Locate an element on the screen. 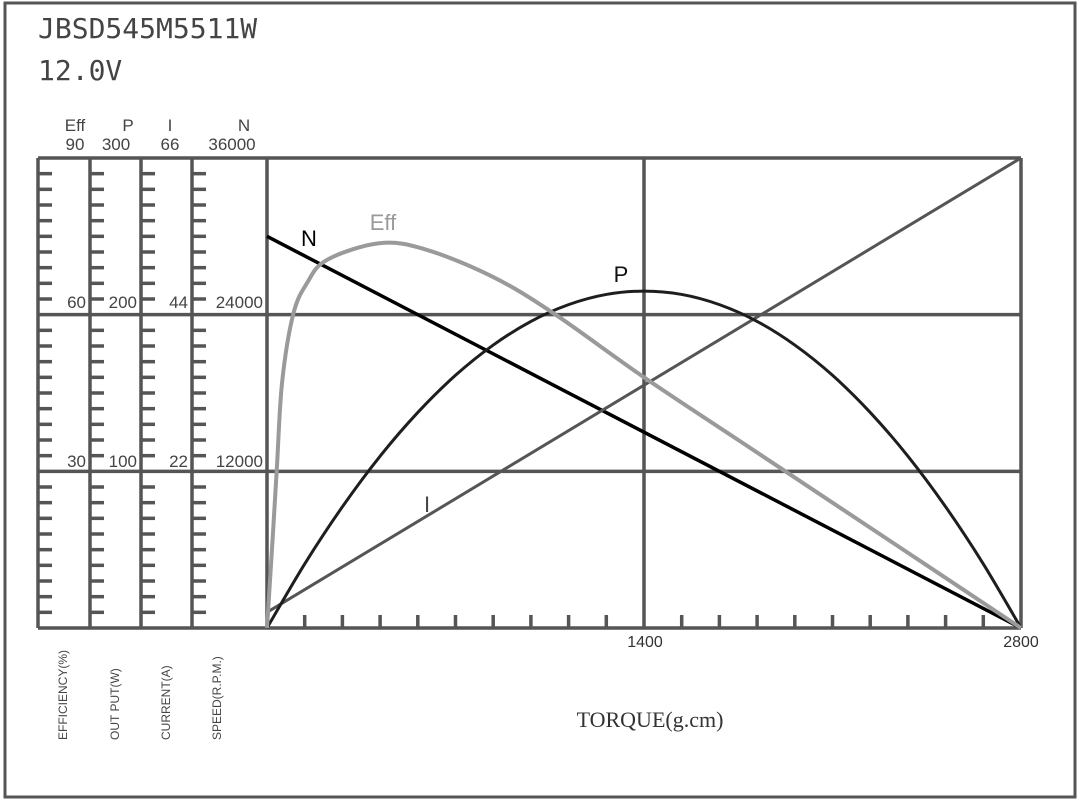 The width and height of the screenshot is (1081, 802). scale-header-n: N is located at coordinates (244, 125).